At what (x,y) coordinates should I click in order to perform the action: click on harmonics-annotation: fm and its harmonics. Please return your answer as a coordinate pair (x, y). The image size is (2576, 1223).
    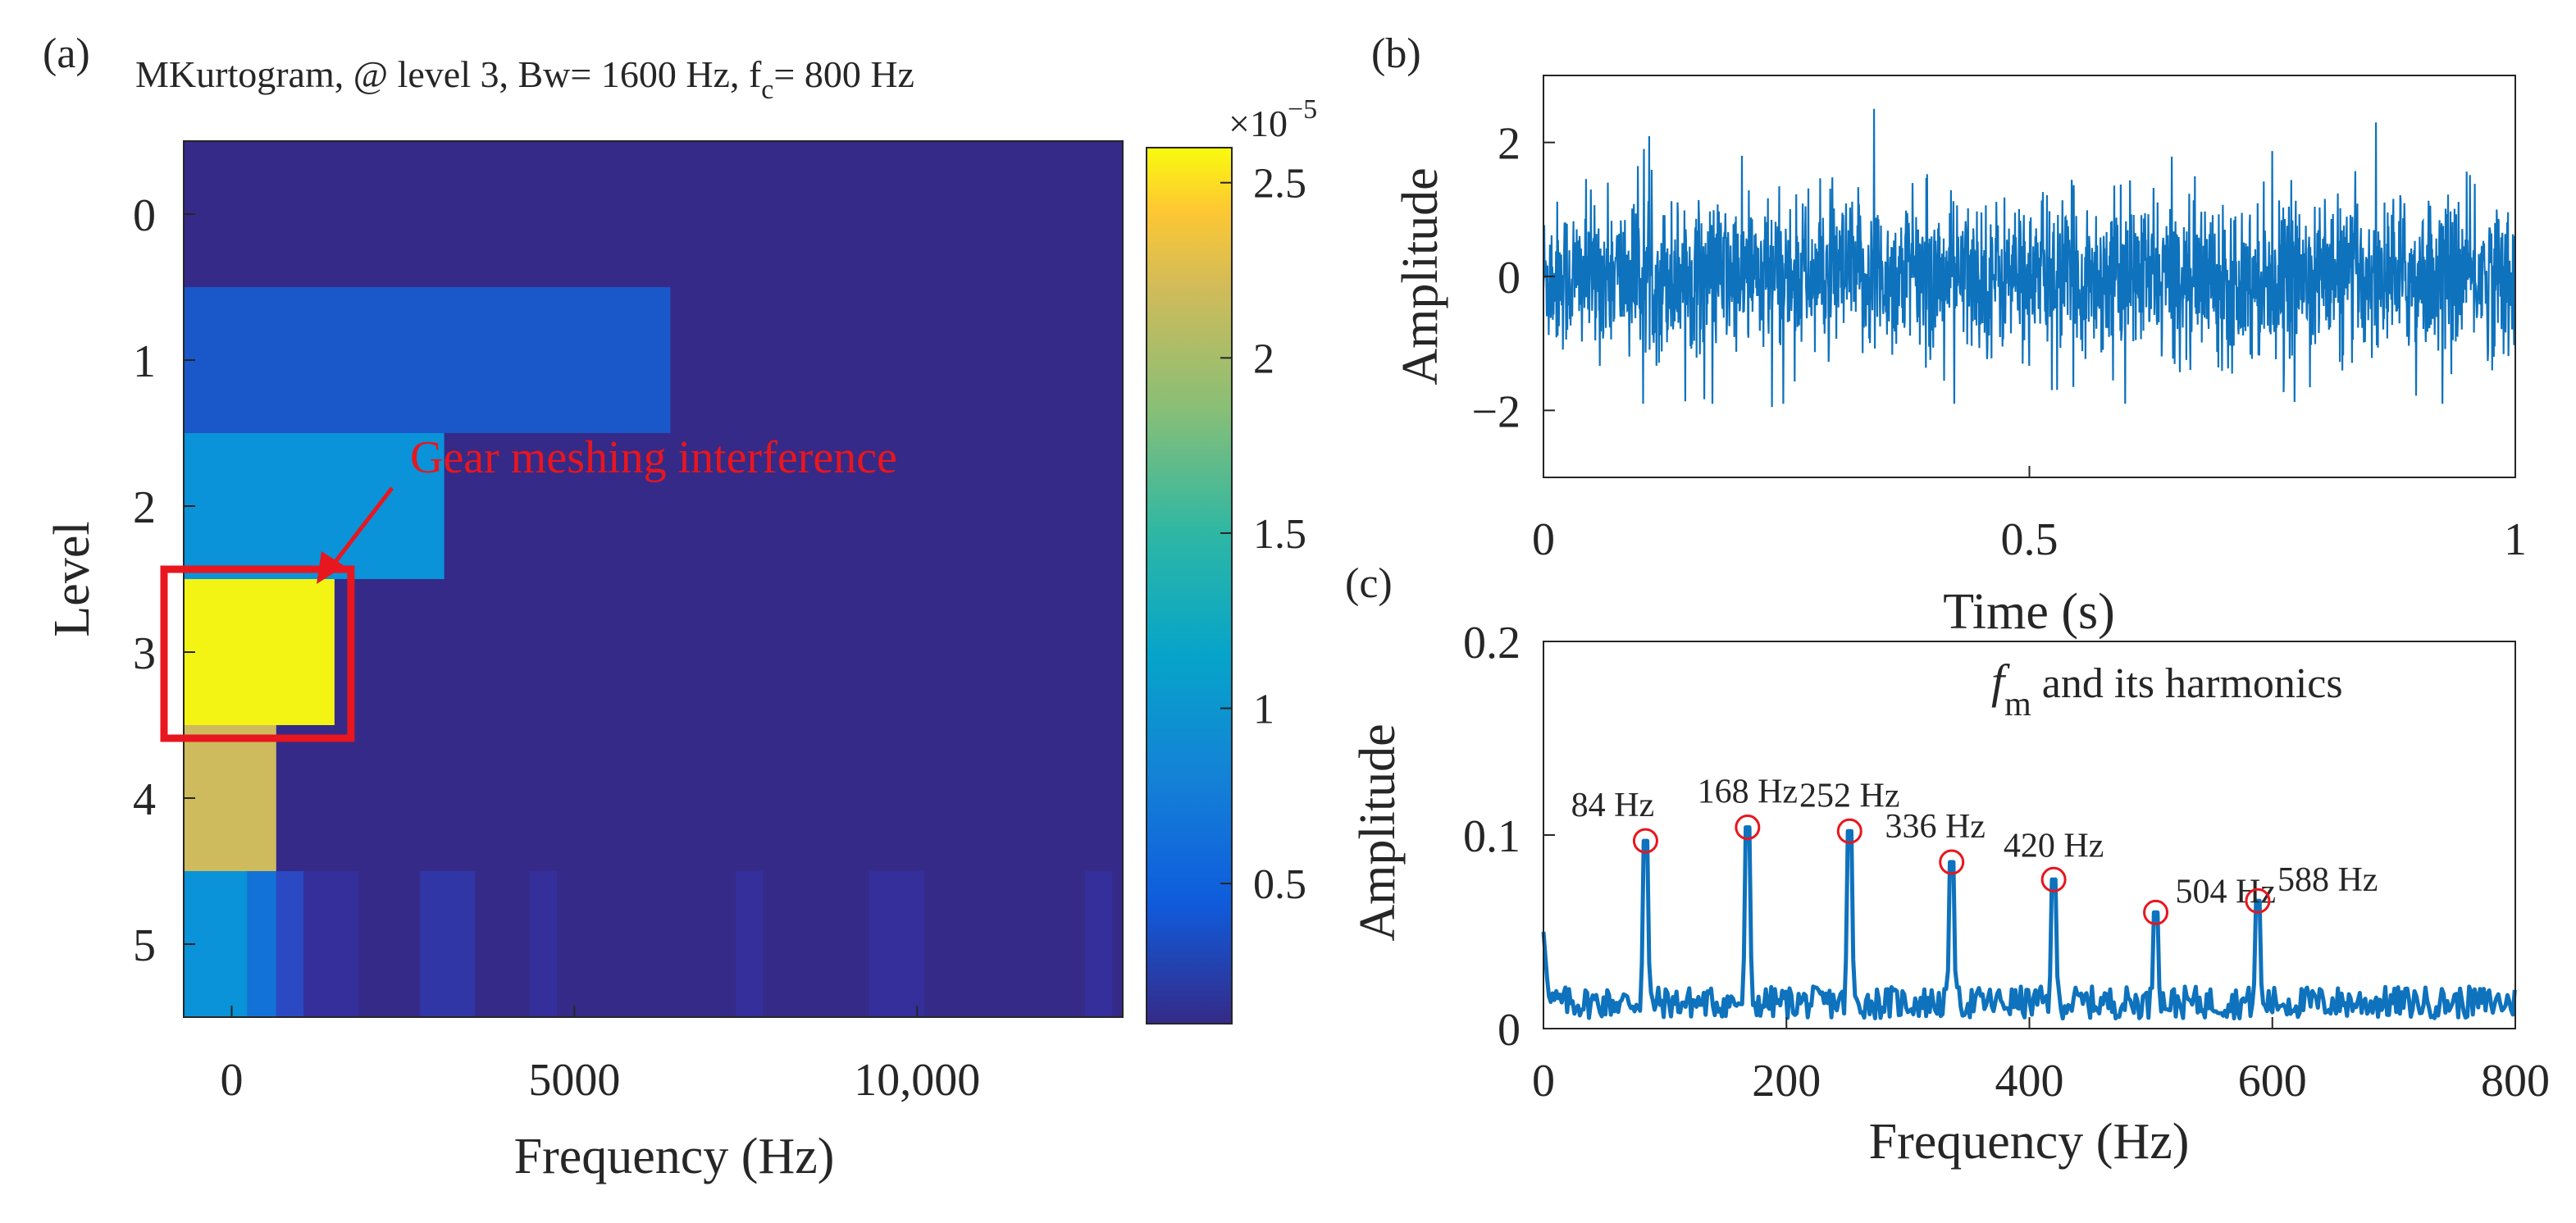
    Looking at the image, I should click on (2167, 689).